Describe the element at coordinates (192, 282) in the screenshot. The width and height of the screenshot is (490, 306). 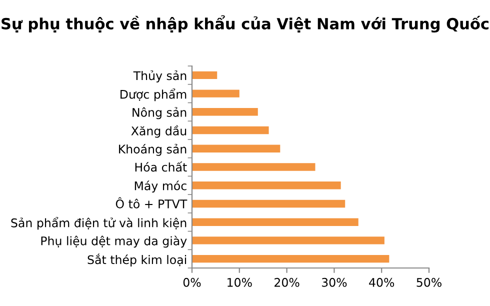
I see `x-tick-label: 0%` at that location.